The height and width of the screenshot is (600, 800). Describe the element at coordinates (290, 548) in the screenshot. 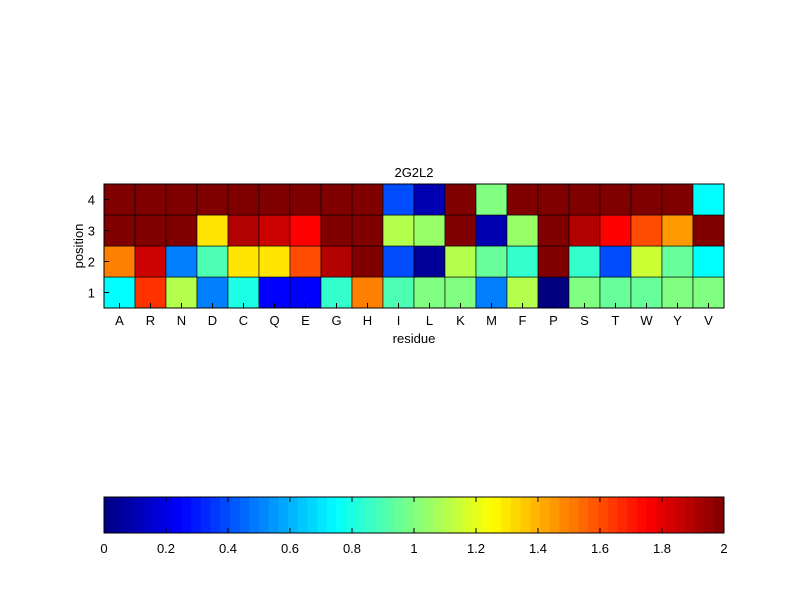

I see `colorbar-tick-label: 0.6` at that location.